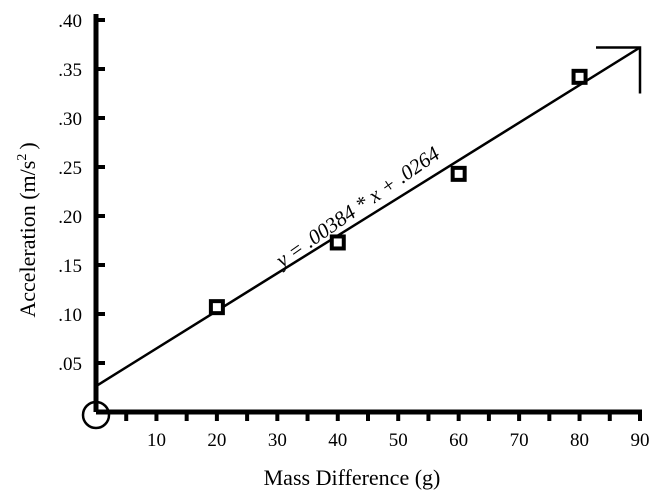 The image size is (663, 501). Describe the element at coordinates (156, 440) in the screenshot. I see `x-tick-label: 10` at that location.